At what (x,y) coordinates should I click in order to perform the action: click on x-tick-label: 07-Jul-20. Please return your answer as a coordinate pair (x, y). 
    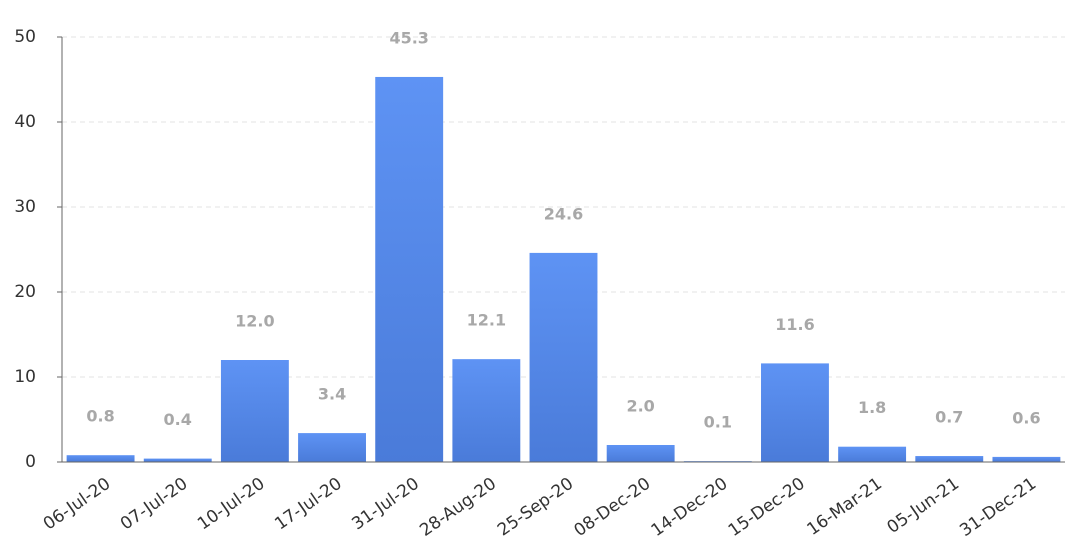
    Looking at the image, I should click on (154, 504).